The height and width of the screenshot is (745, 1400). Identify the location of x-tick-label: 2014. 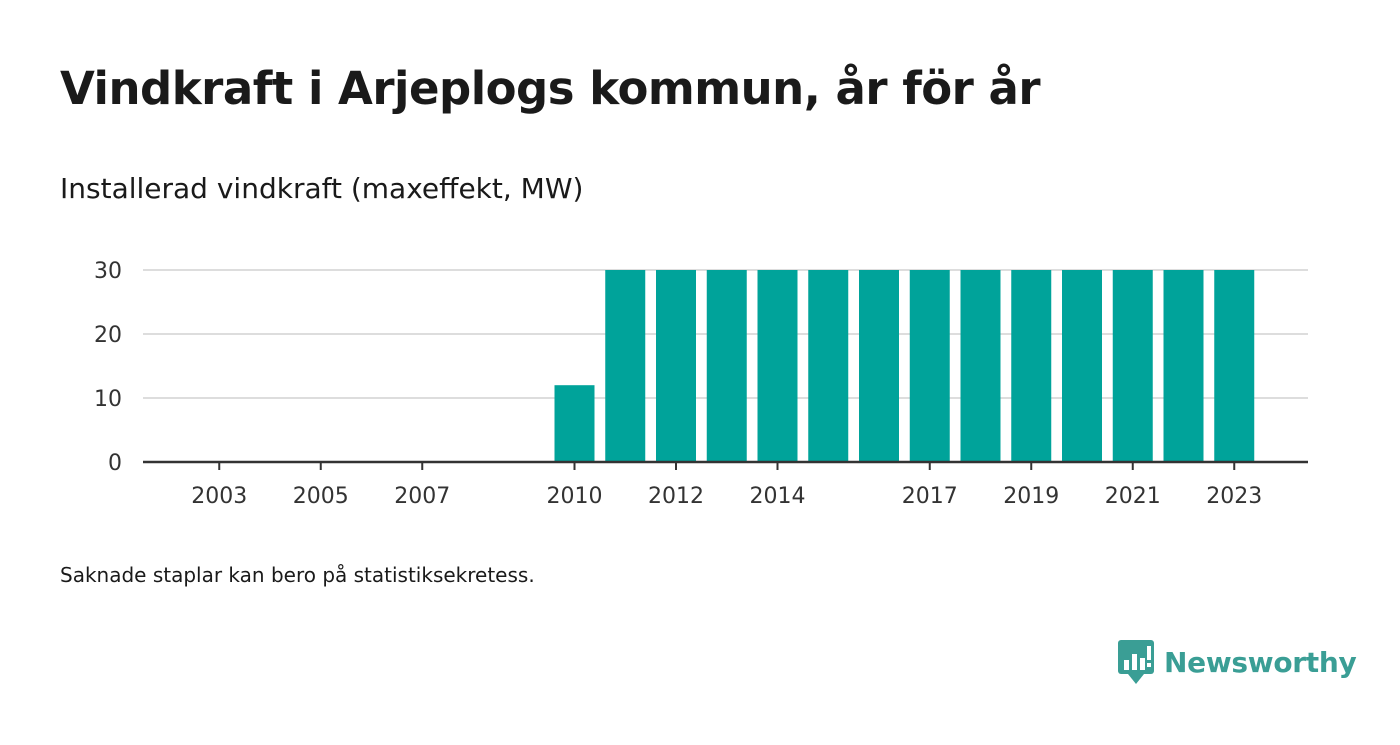
(778, 496).